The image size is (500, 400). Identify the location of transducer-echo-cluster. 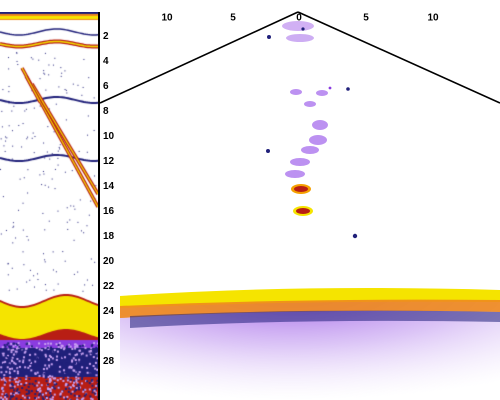
(290, 31).